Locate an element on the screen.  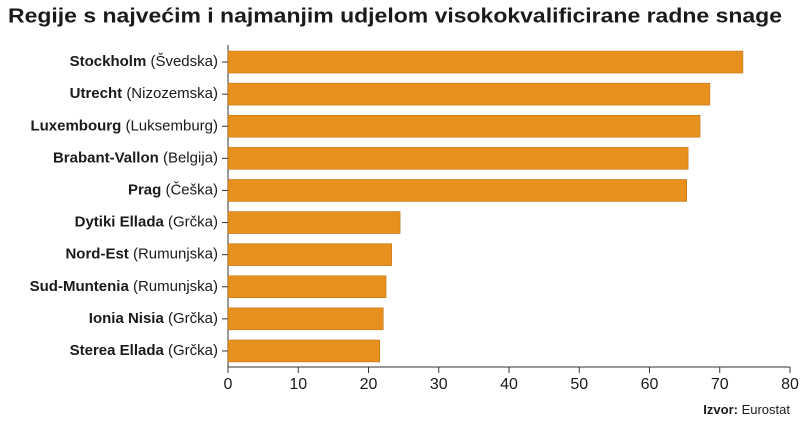
country-name: (Belgija) is located at coordinates (190, 157).